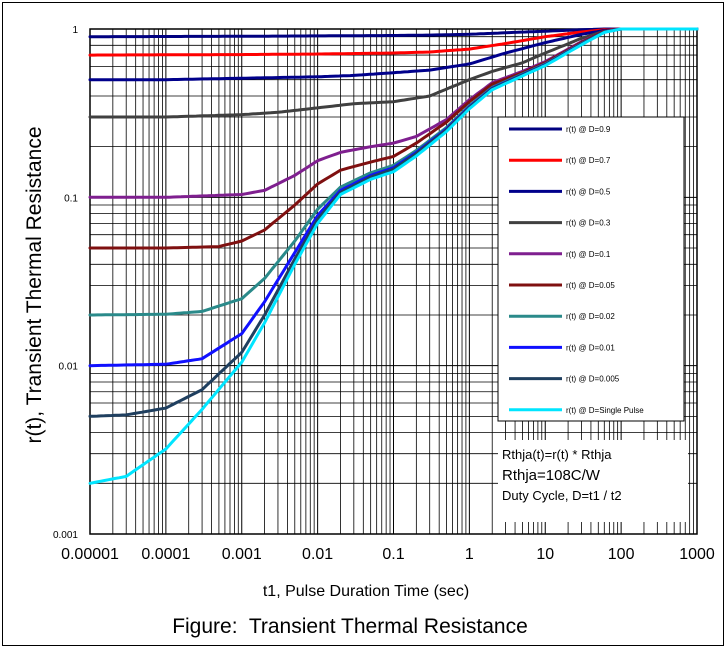  I want to click on x-tick-label: 0.001, so click(242, 554).